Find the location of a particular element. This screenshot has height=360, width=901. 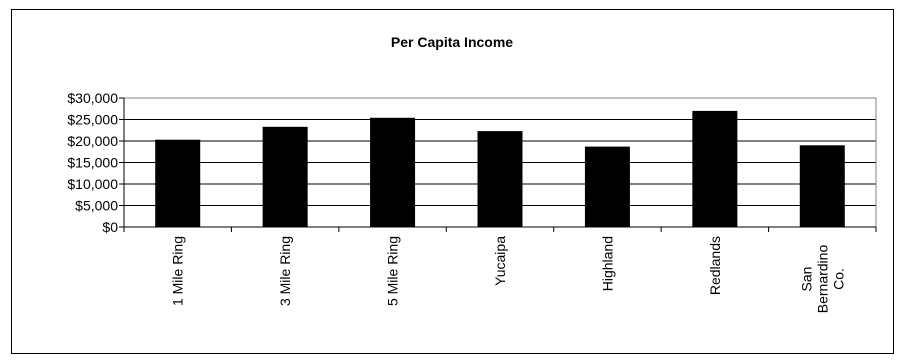

chart-title: Per Capita Income is located at coordinates (452, 42).